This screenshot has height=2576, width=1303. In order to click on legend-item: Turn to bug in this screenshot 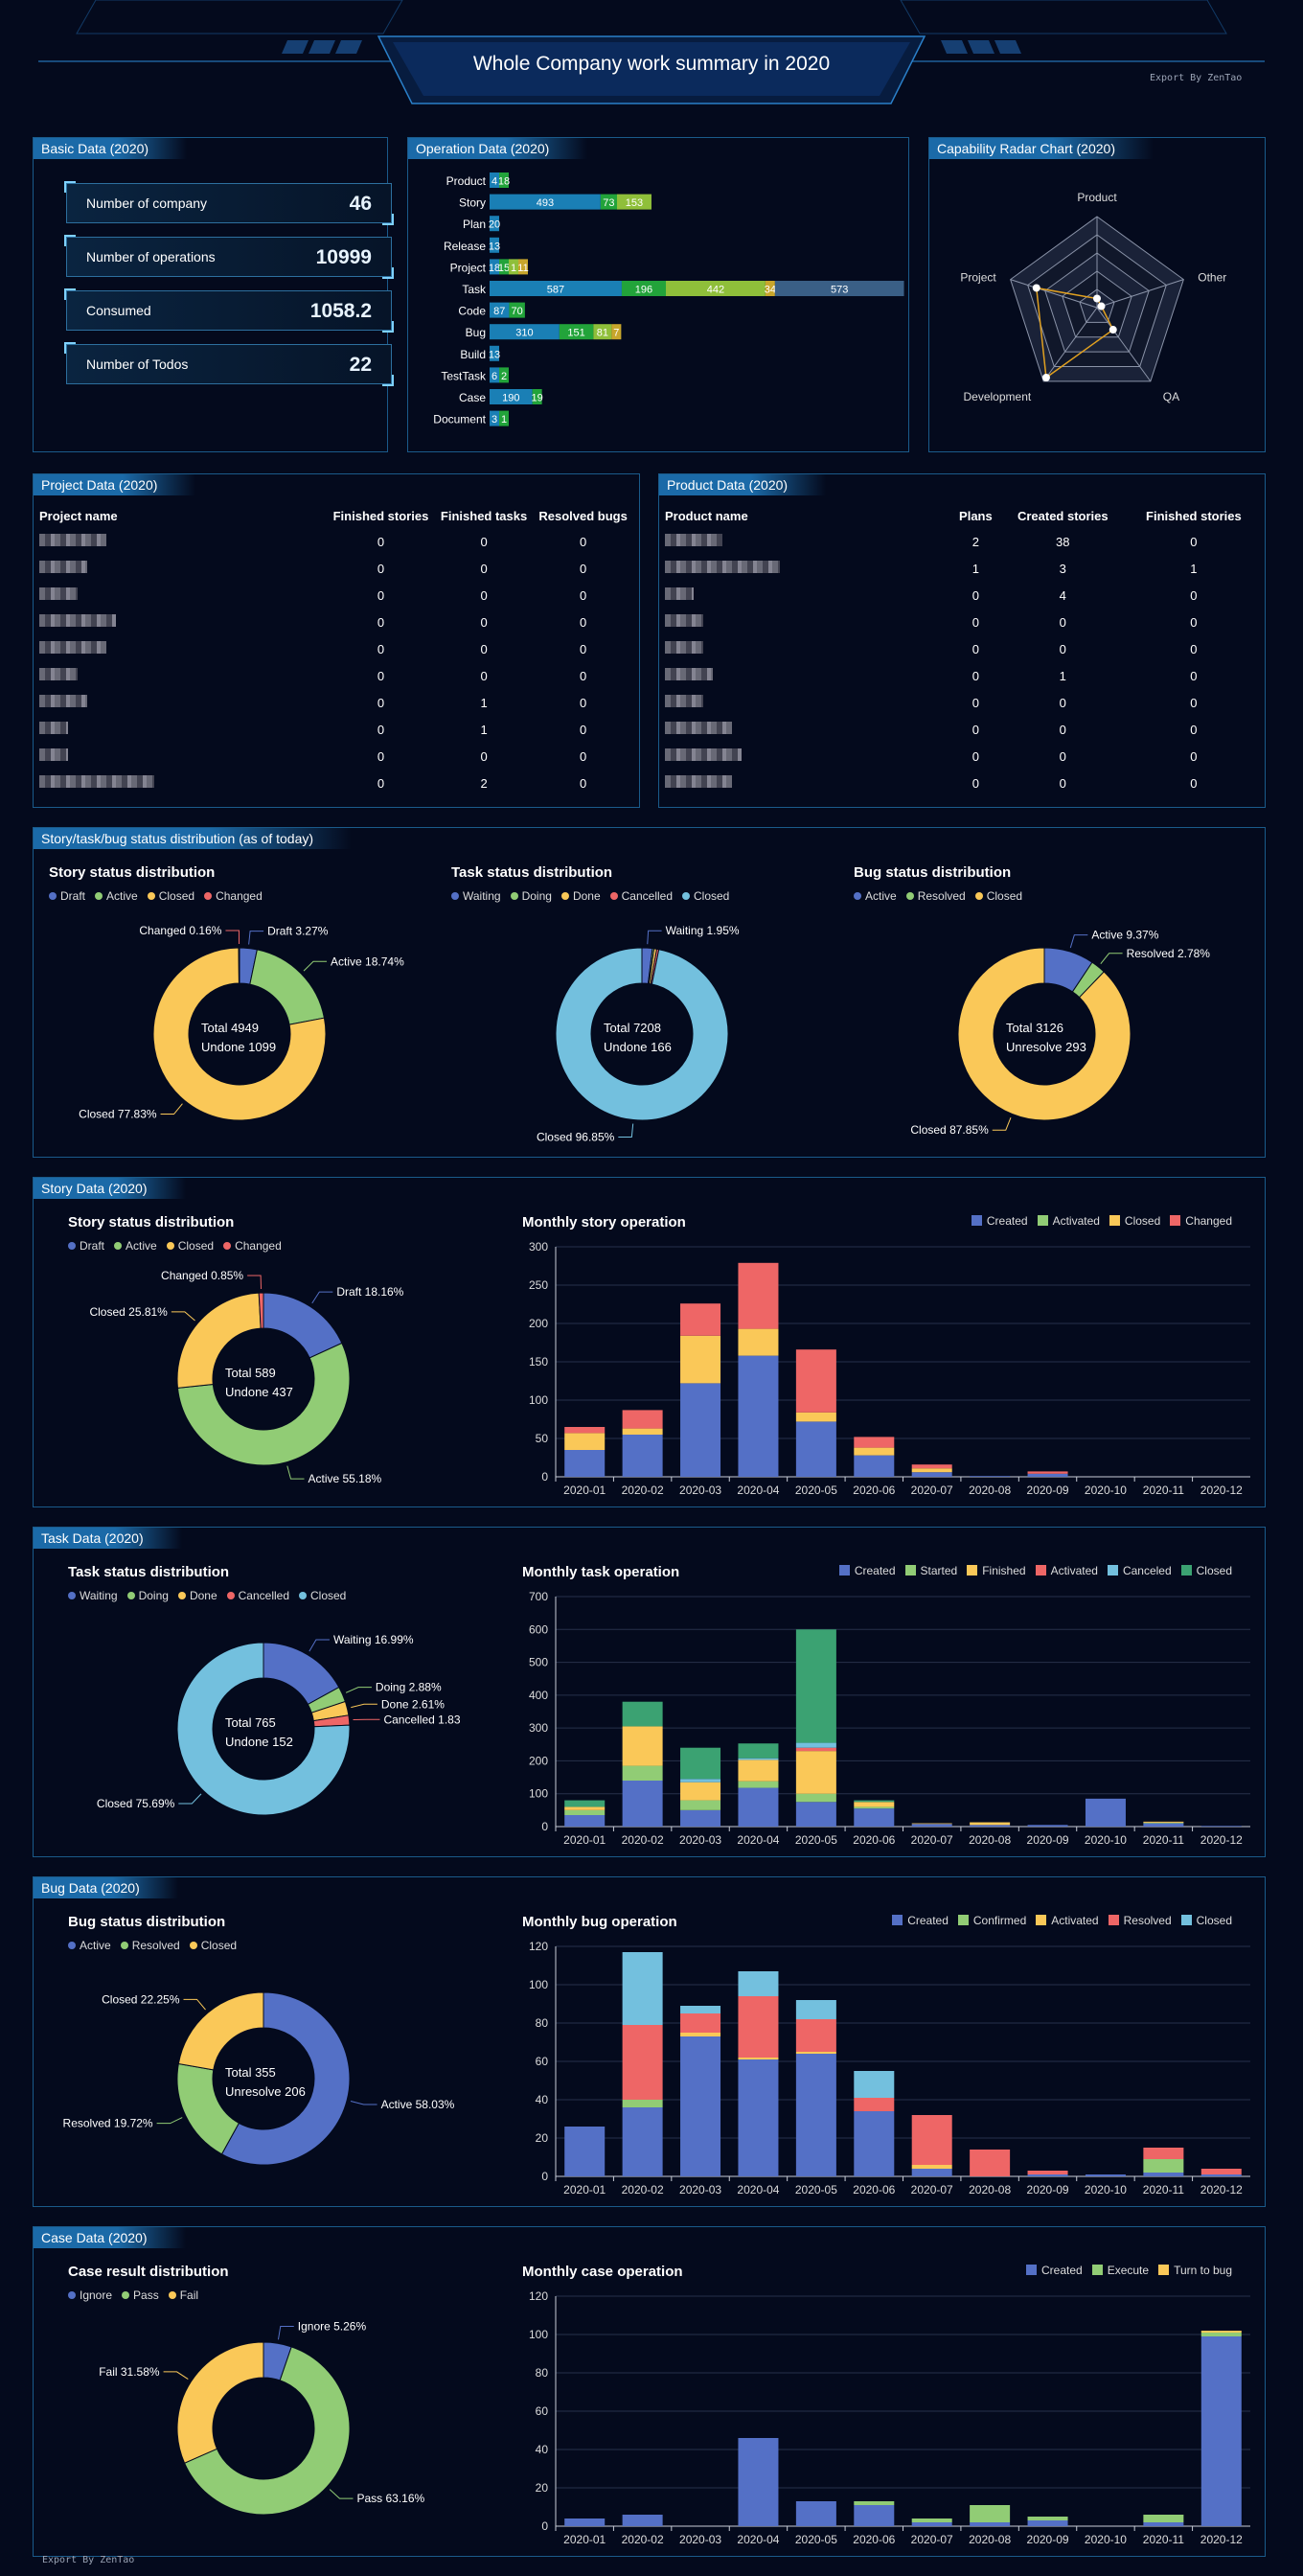, I will do `click(1195, 2271)`.